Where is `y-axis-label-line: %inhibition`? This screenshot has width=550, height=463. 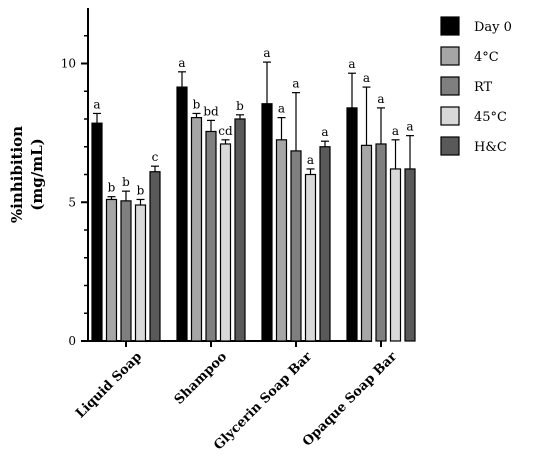 y-axis-label-line: %inhibition is located at coordinates (17, 174).